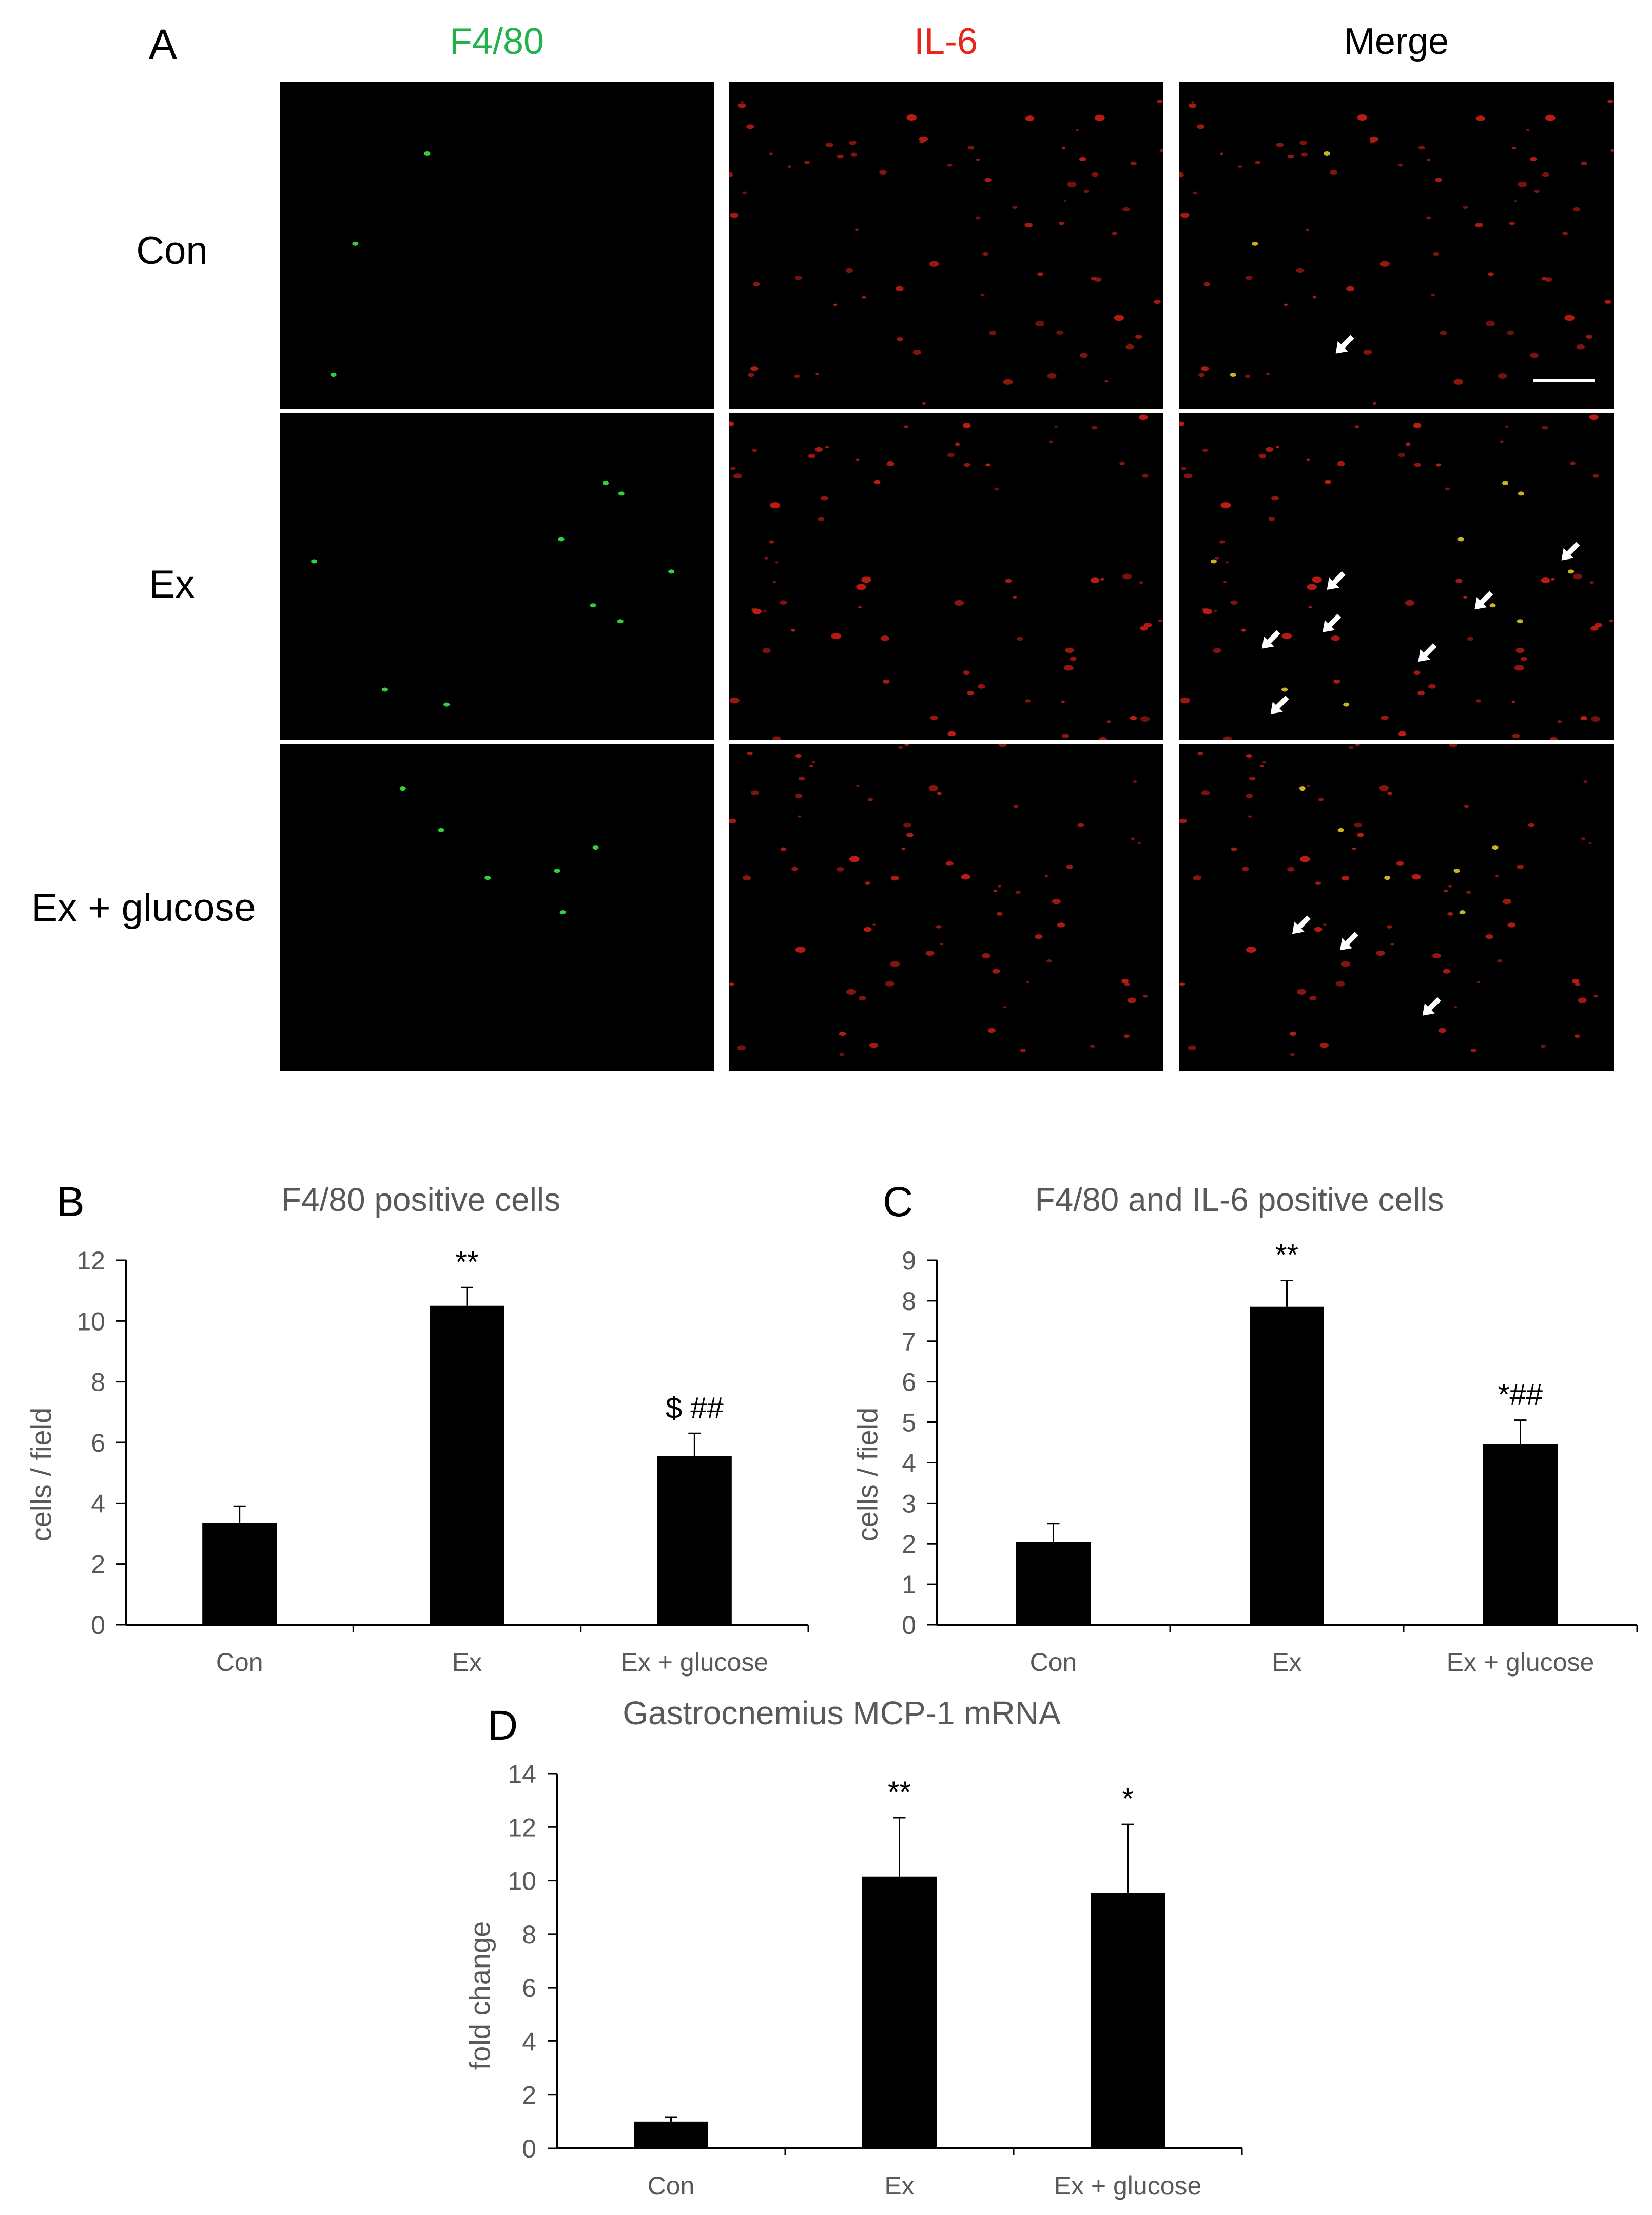  Describe the element at coordinates (1128, 1799) in the screenshot. I see `chart-d-significance-label: *` at that location.